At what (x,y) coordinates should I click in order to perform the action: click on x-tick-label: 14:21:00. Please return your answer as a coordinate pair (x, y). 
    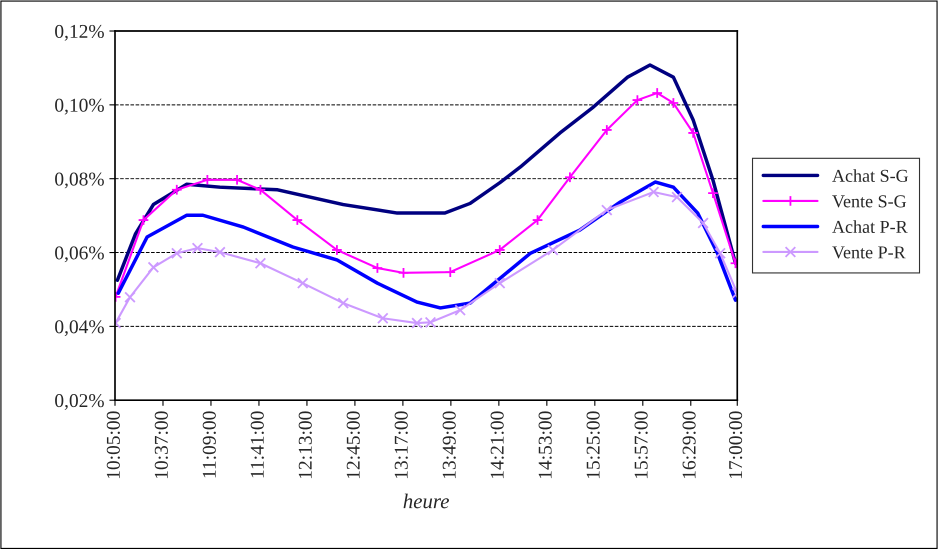
    Looking at the image, I should click on (497, 444).